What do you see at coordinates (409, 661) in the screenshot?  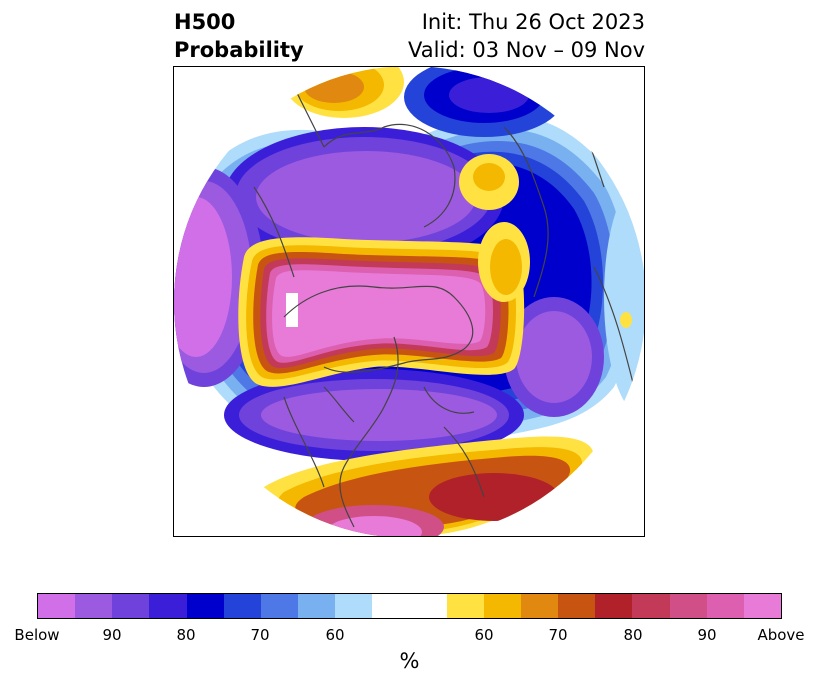 I see `colorbar-unit: %` at bounding box center [409, 661].